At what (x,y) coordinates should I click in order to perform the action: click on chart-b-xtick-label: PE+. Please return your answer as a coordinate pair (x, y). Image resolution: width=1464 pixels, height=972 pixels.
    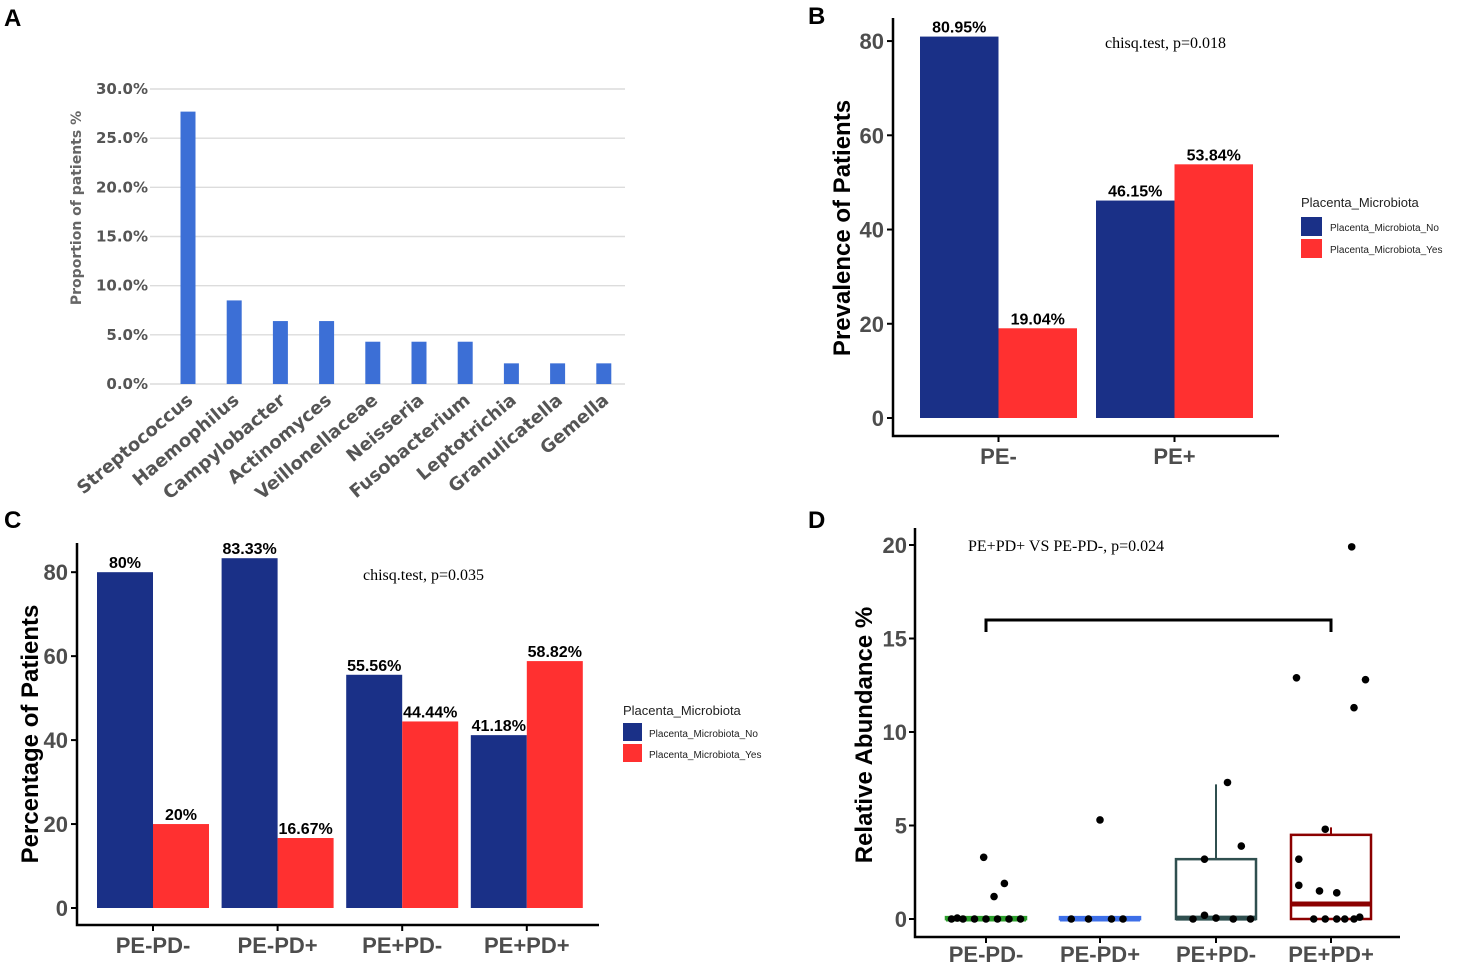
    Looking at the image, I should click on (1174, 456).